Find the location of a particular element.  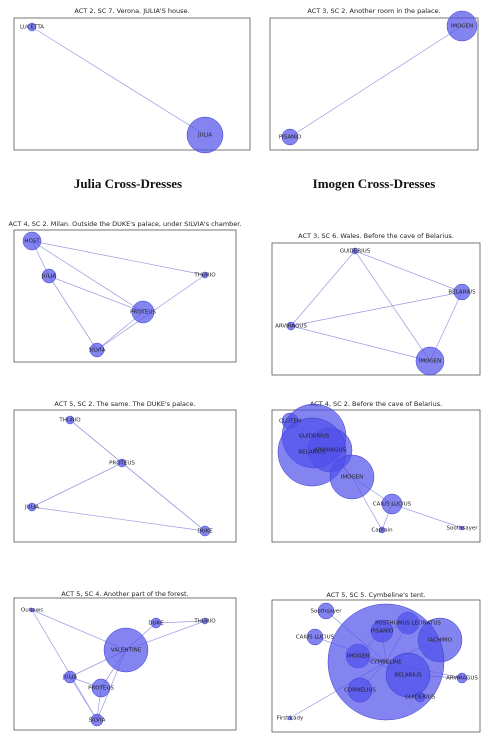

node-label: IACHIMO is located at coordinates (440, 641).